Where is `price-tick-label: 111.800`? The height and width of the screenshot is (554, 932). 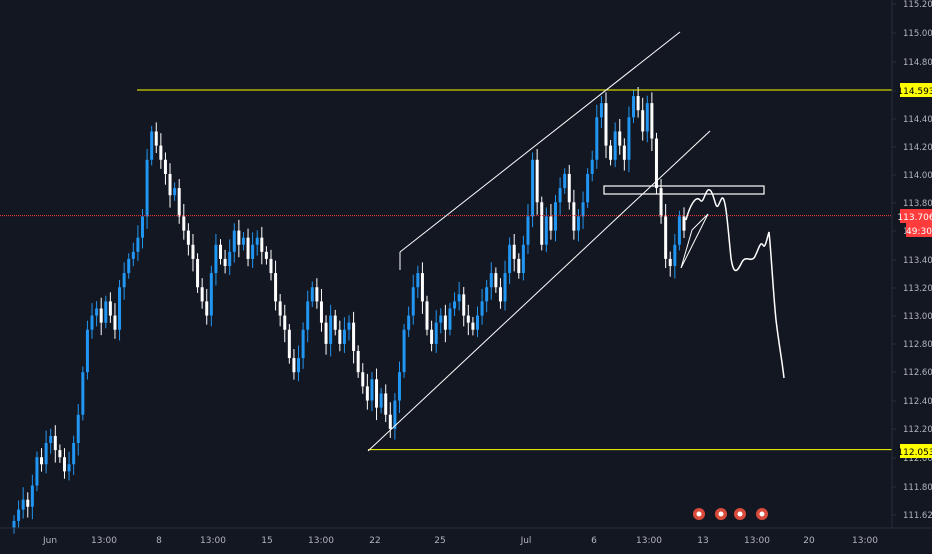
price-tick-label: 111.800 is located at coordinates (917, 488).